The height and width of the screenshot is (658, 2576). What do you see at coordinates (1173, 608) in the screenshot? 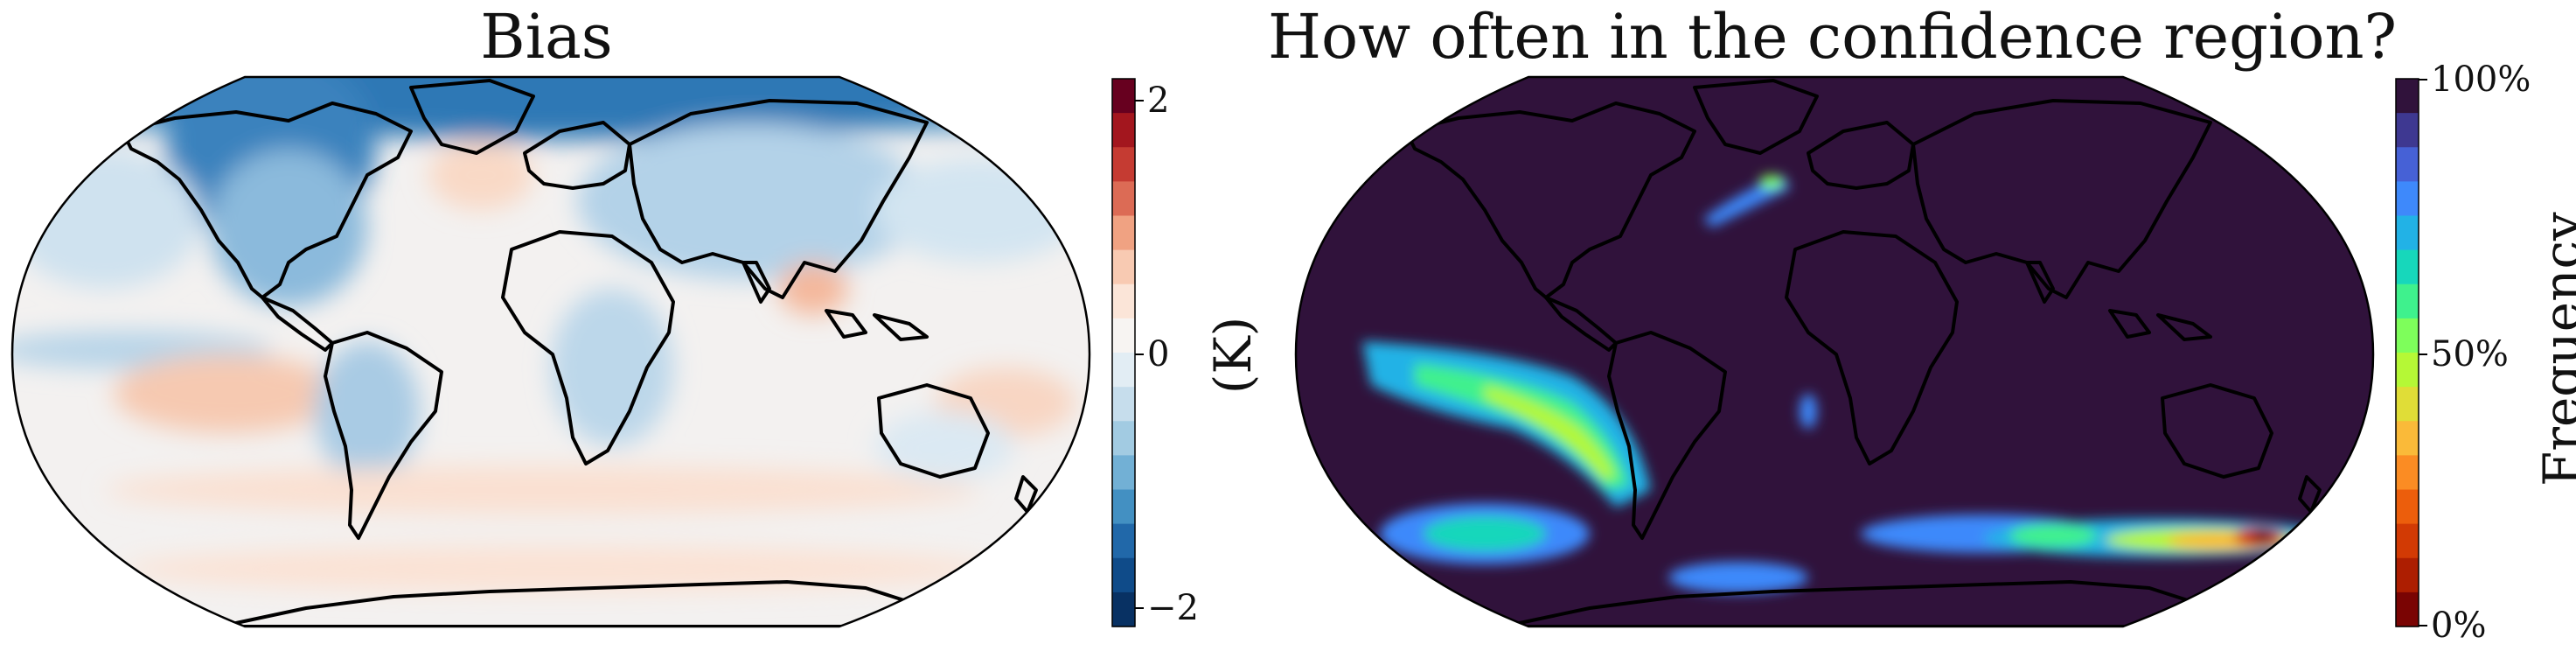
I see `bias-tick-label: −2` at bounding box center [1173, 608].